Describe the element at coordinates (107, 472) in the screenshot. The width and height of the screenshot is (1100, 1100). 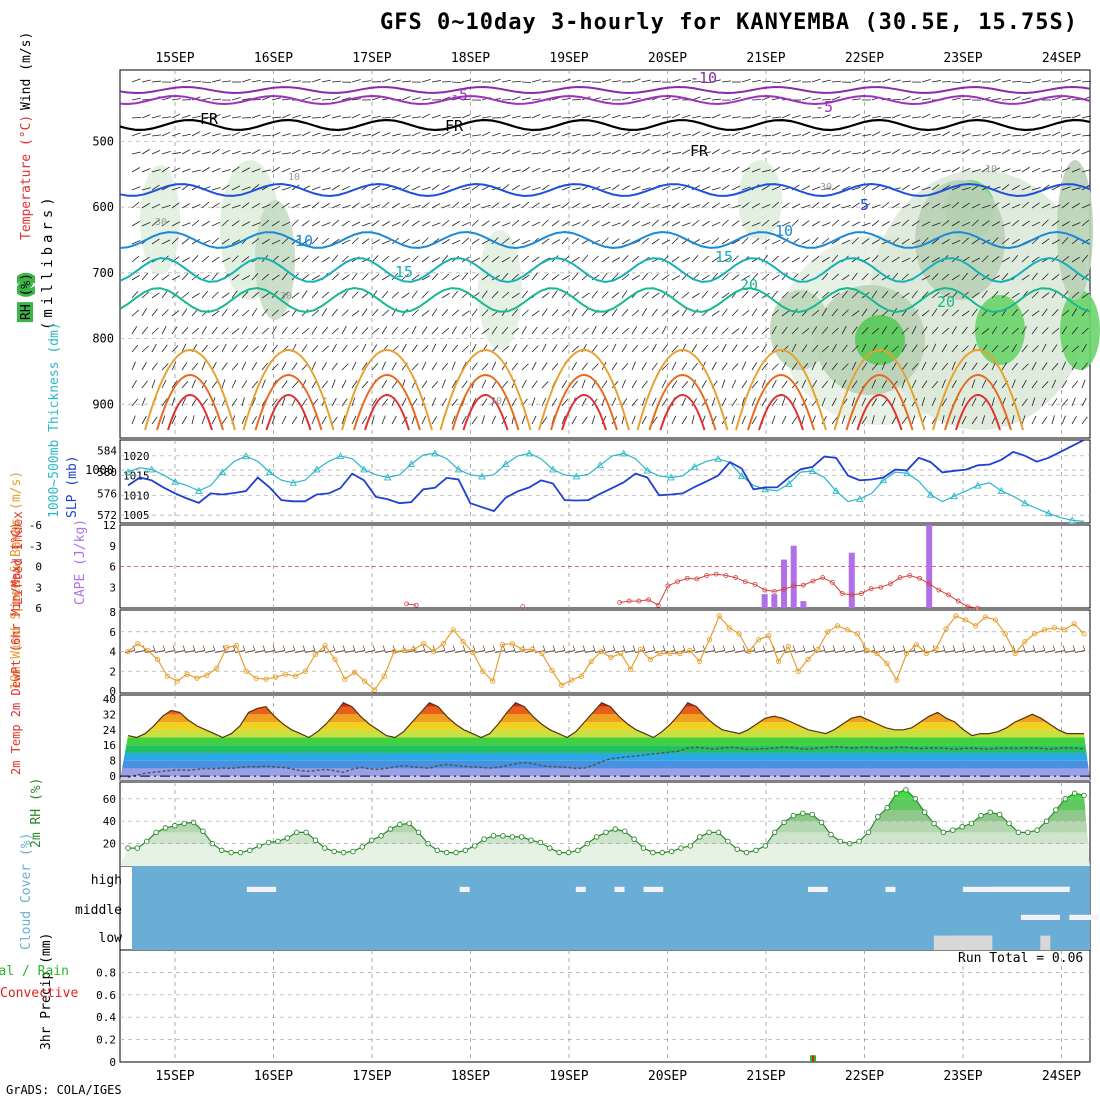
I see `thickness-tick-label: 580` at that location.